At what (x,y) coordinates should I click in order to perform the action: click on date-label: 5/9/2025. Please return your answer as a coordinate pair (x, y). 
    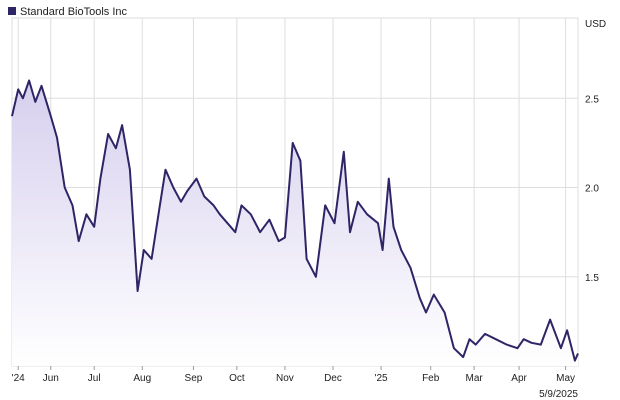
    Looking at the image, I should click on (558, 394).